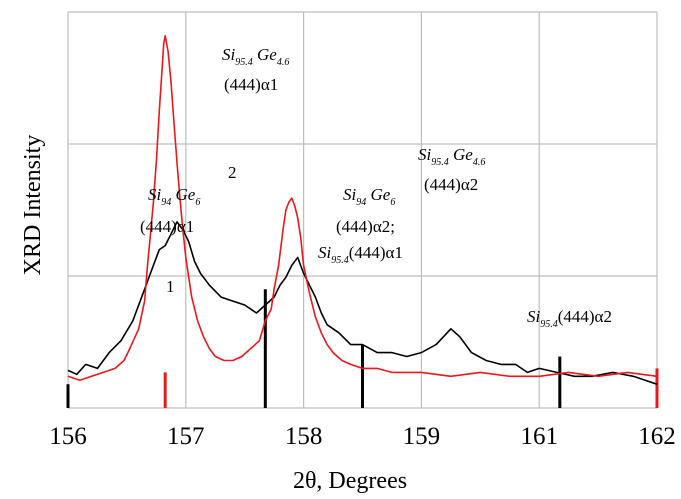  Describe the element at coordinates (451, 169) in the screenshot. I see `annotation-si954-ge46-alpha2: Si95.4 Ge4.6 (444)α2` at that location.